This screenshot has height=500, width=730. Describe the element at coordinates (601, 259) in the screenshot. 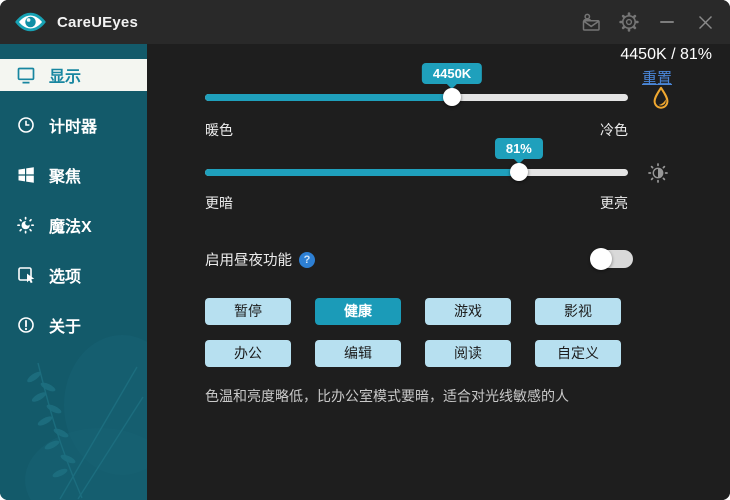

I see `toggle-knob` at that location.